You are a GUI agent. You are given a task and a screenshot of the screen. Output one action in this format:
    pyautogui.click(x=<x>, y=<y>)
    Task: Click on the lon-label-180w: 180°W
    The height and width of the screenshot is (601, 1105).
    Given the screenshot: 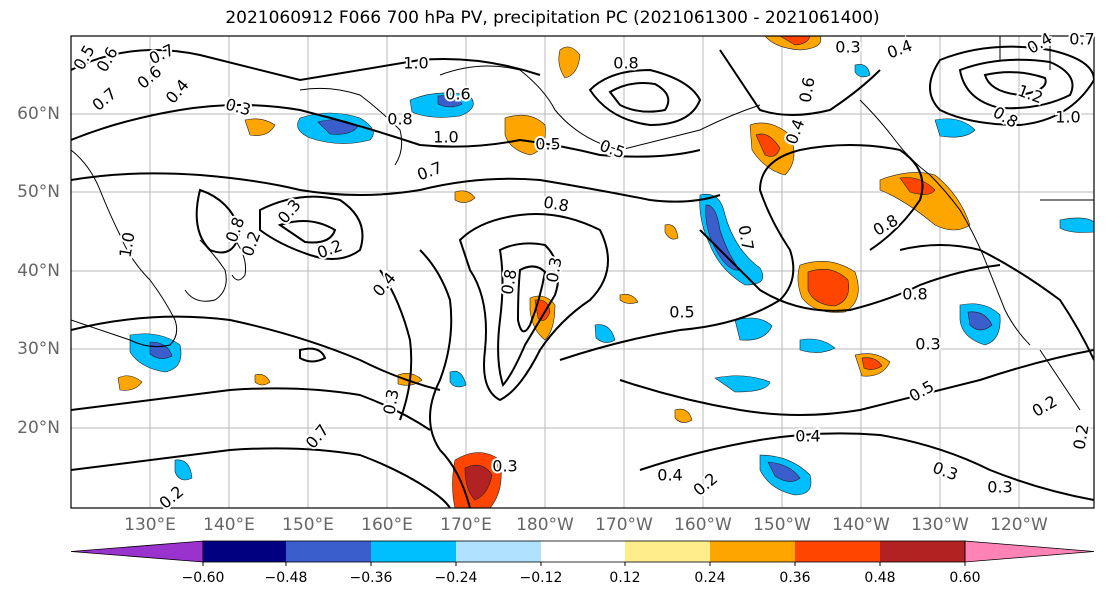 What is the action you would take?
    pyautogui.click(x=545, y=525)
    